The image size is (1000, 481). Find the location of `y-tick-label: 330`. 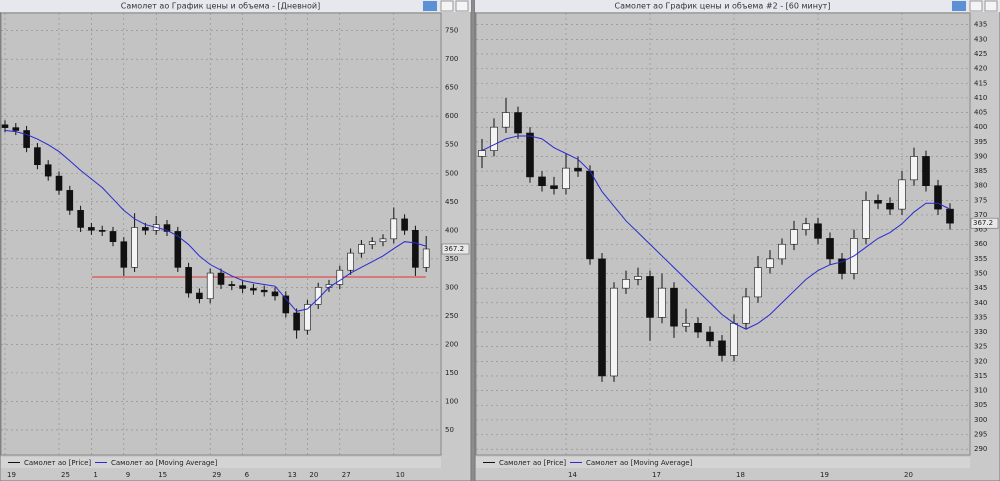

y-tick-label: 330 is located at coordinates (980, 332).